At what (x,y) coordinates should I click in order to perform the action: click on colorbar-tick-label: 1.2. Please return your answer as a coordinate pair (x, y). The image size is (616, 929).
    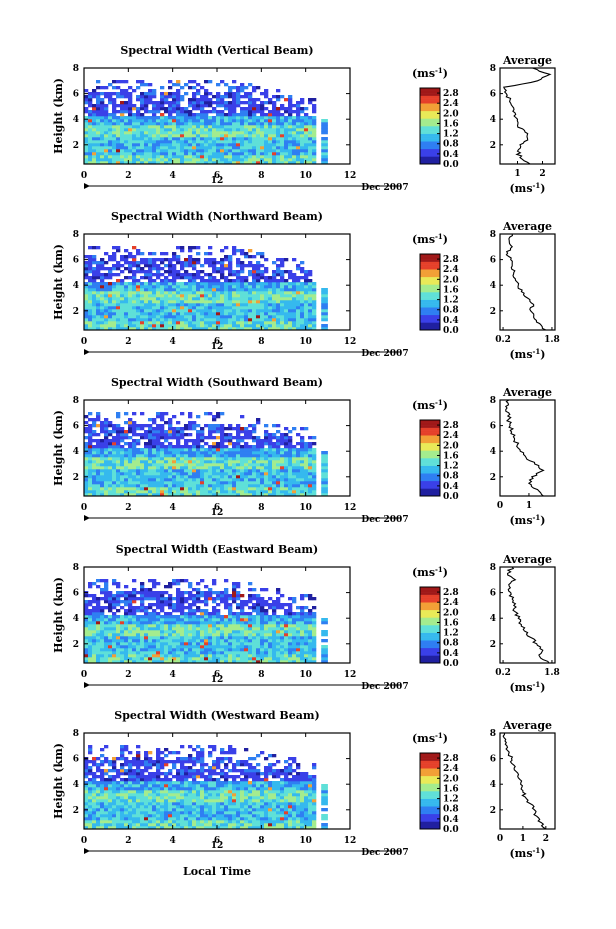
    Looking at the image, I should click on (451, 301).